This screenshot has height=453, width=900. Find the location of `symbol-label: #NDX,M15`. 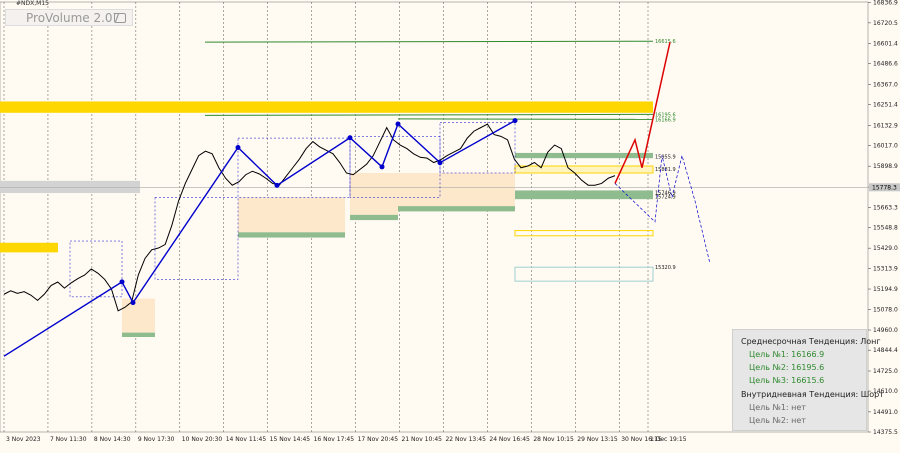

symbol-label: #NDX,M15 is located at coordinates (32, 3).